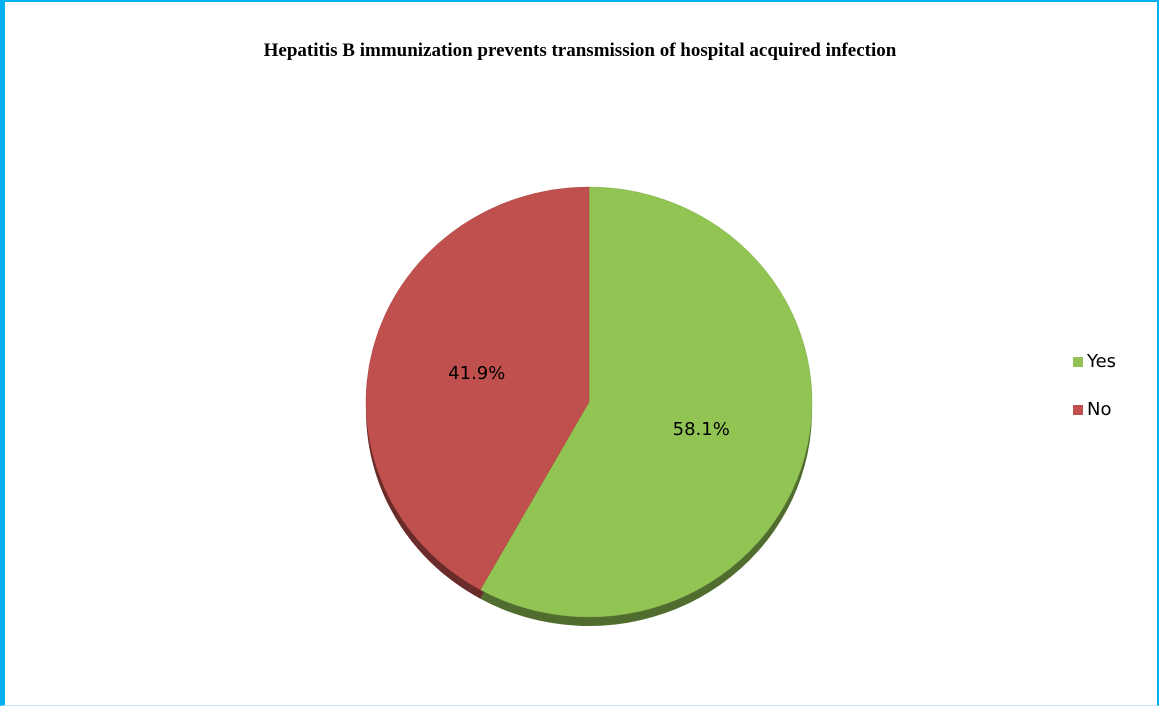 The image size is (1159, 706). I want to click on legend-label: No, so click(1099, 409).